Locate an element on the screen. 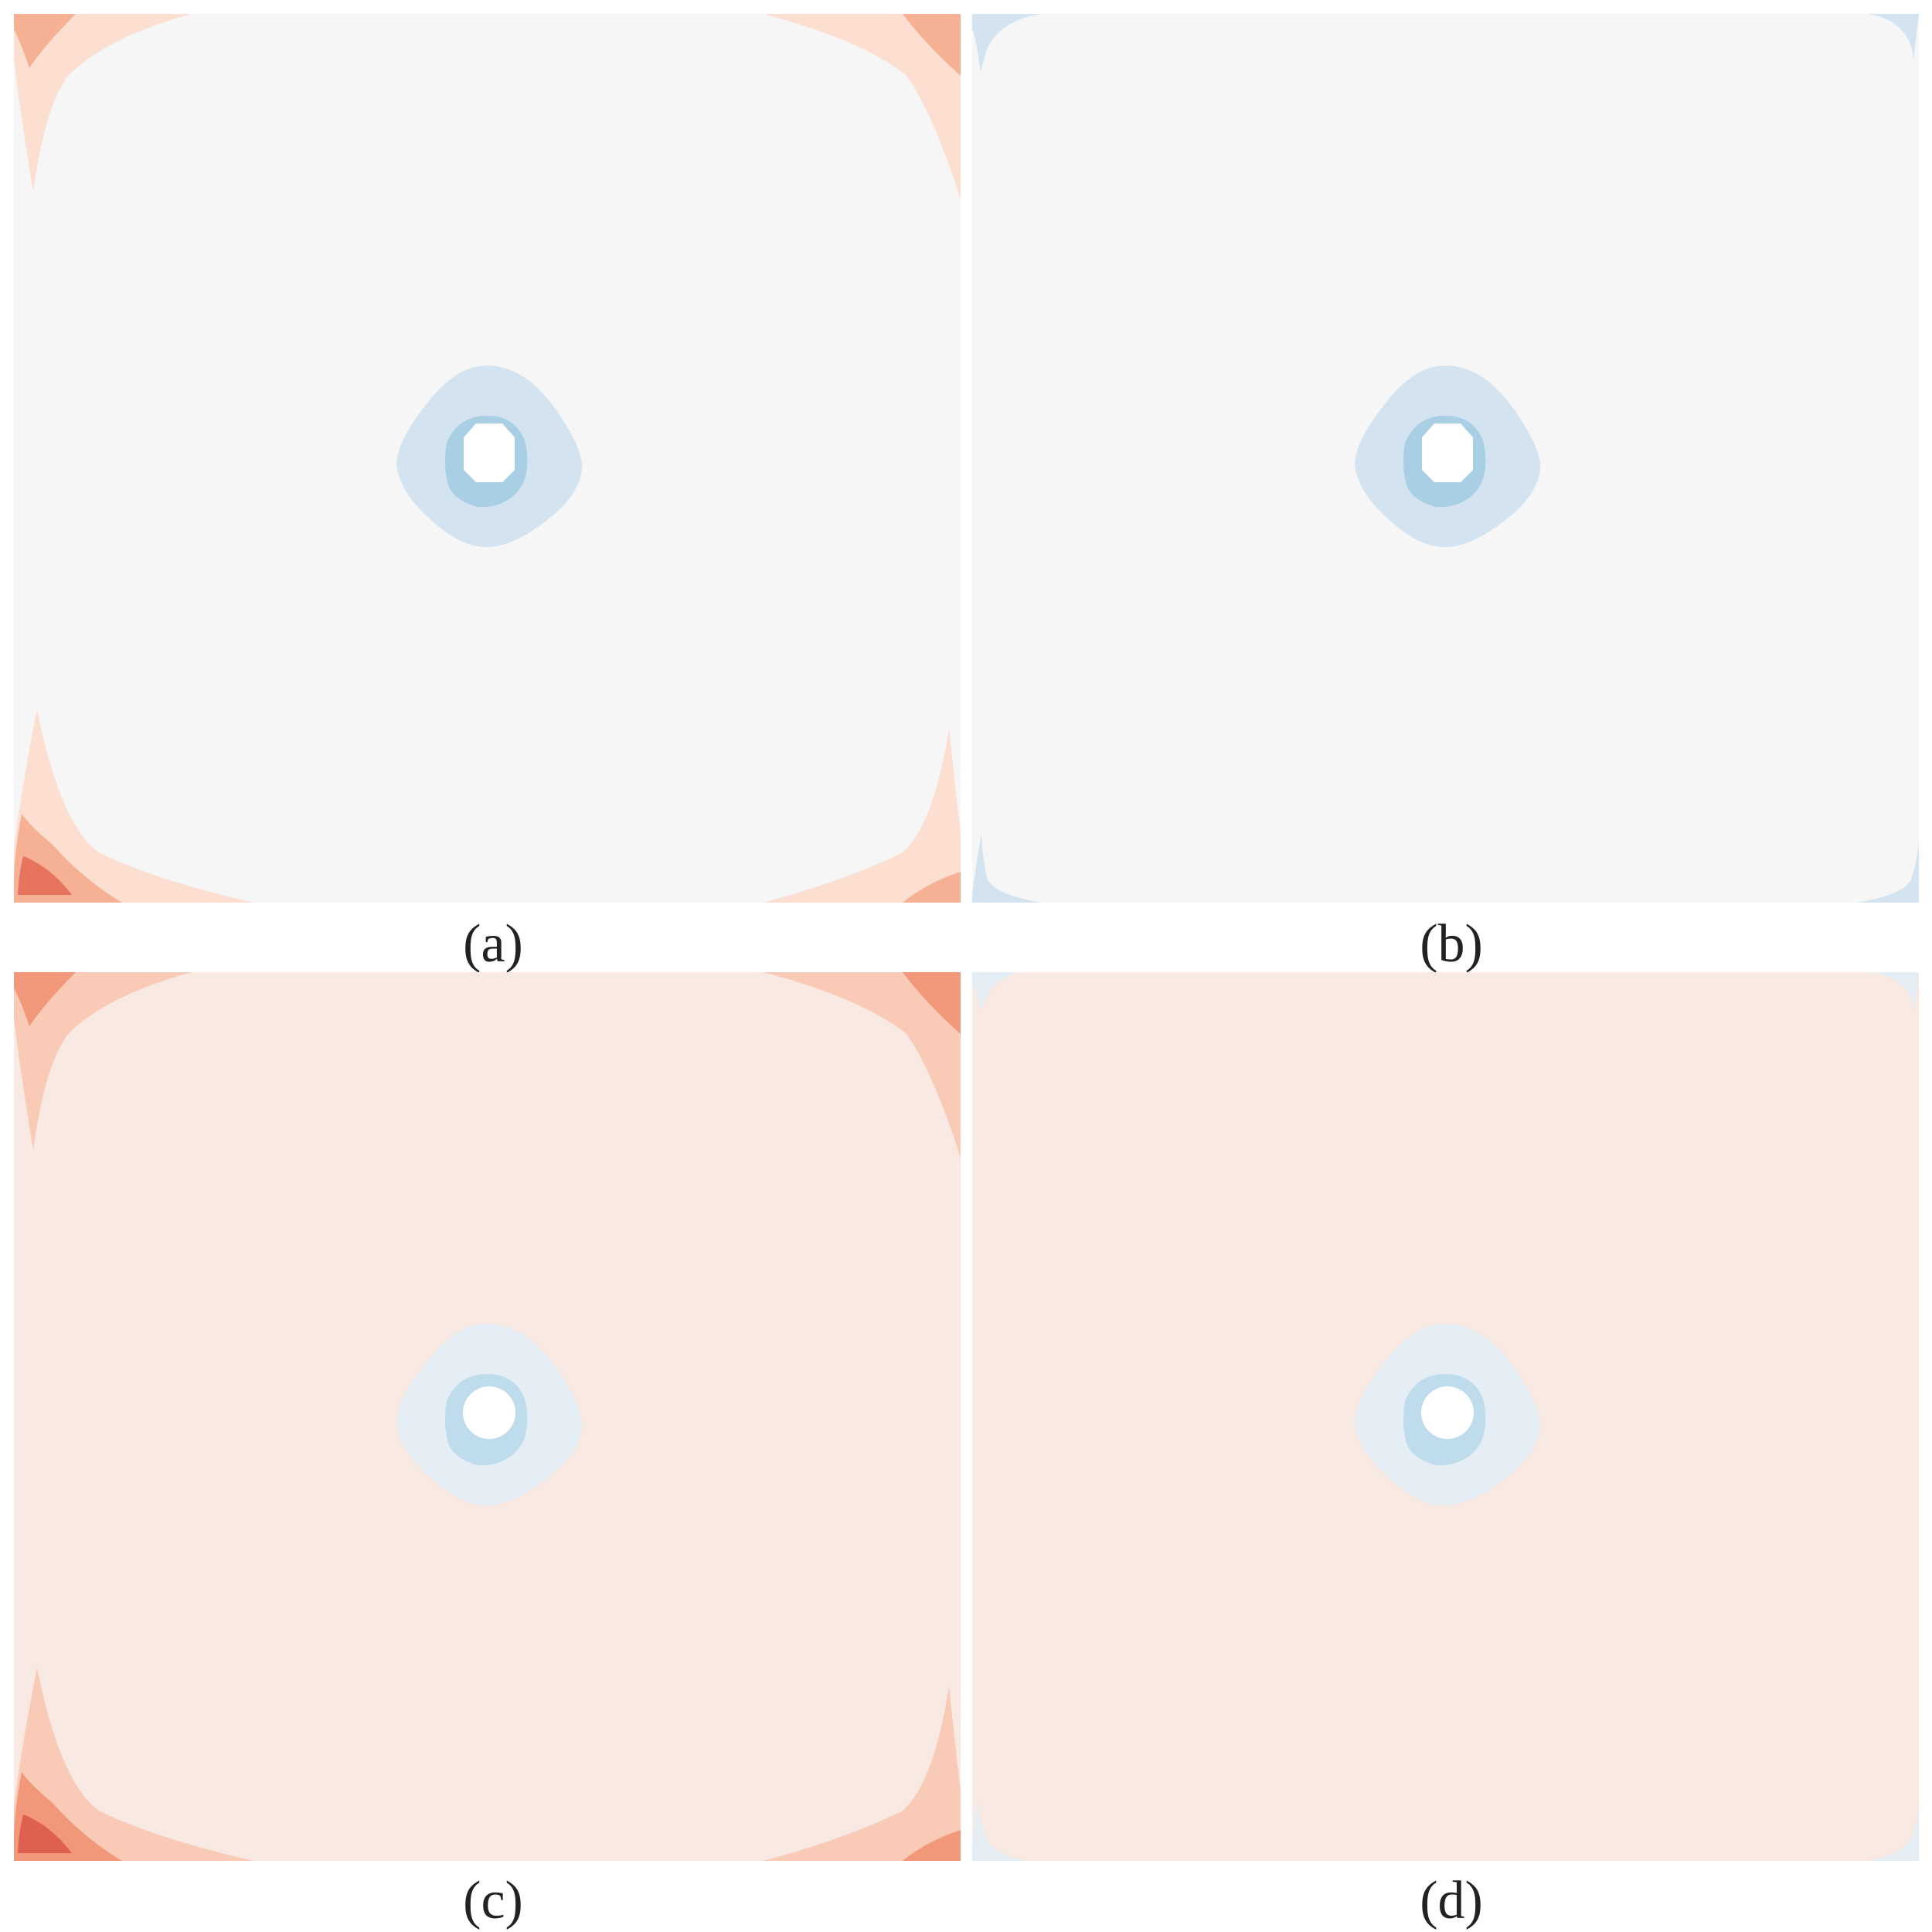 The width and height of the screenshot is (1932, 1932). caption-a: (a) is located at coordinates (493, 944).